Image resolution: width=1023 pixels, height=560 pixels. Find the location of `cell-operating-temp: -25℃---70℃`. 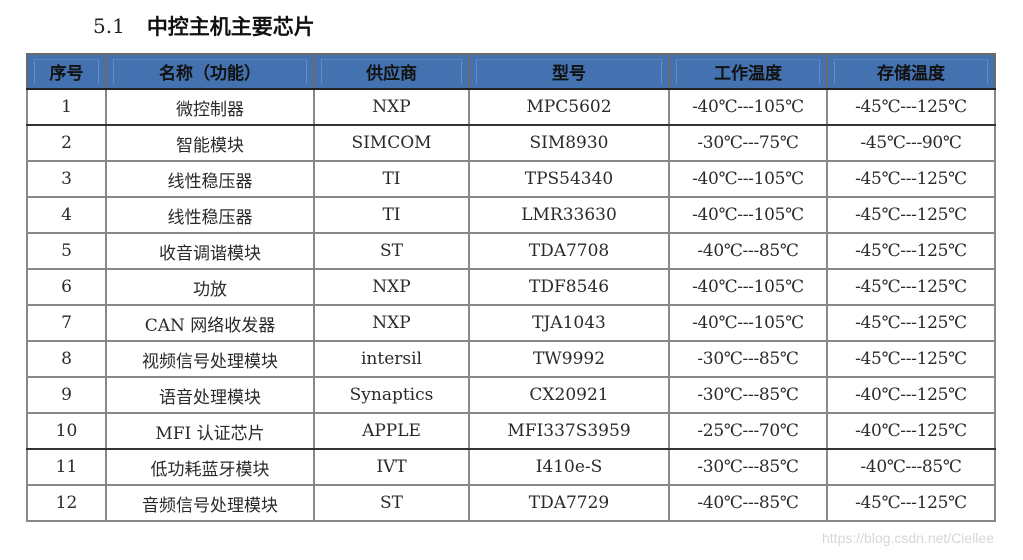

cell-operating-temp: -25℃---70℃ is located at coordinates (748, 431).